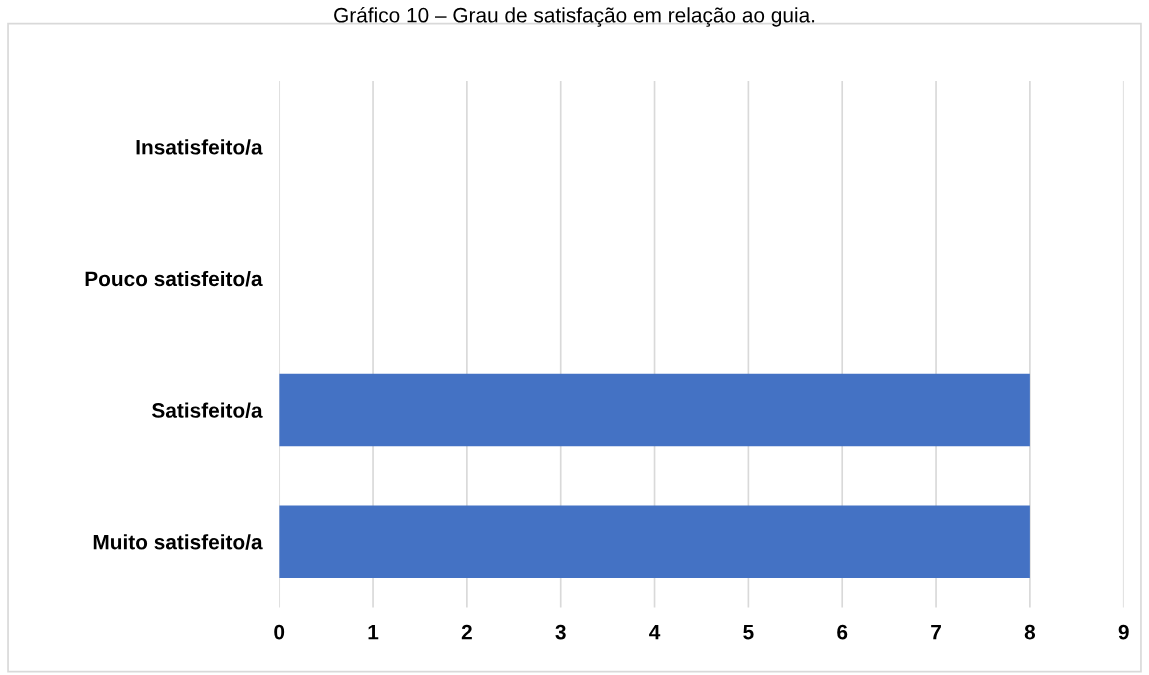 The height and width of the screenshot is (675, 1149). I want to click on x-tick-label: 0, so click(279, 632).